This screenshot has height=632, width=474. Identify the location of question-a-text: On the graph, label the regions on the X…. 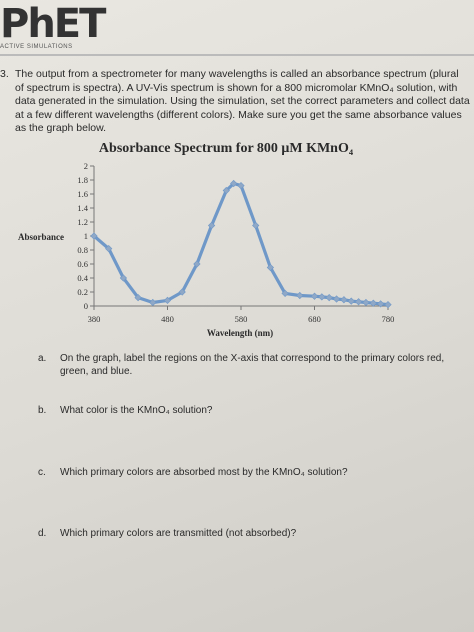
(252, 365).